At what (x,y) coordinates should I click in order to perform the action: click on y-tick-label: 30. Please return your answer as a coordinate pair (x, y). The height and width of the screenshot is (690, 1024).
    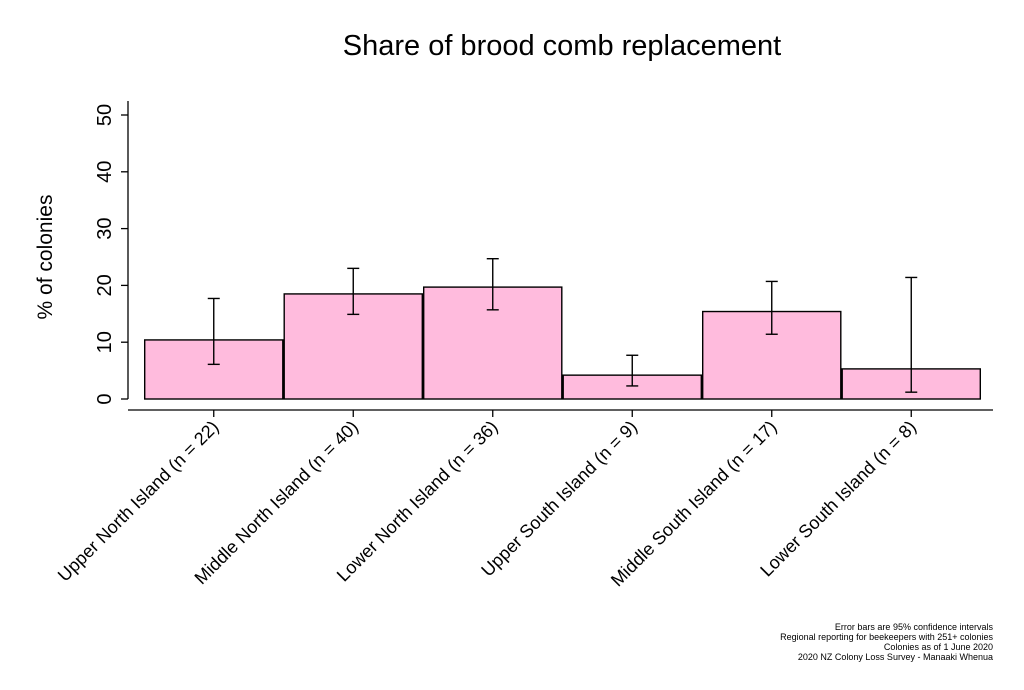
    Looking at the image, I should click on (105, 228).